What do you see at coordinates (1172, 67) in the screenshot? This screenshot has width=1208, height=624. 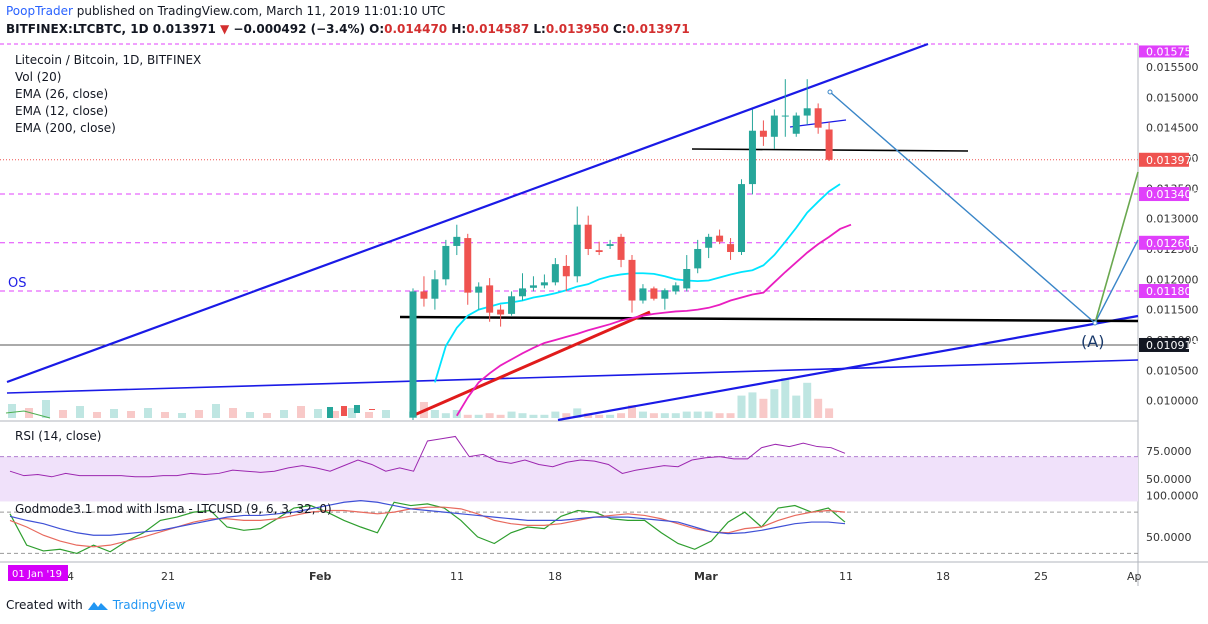 I see `price-tick-label: 0.015500` at bounding box center [1172, 67].